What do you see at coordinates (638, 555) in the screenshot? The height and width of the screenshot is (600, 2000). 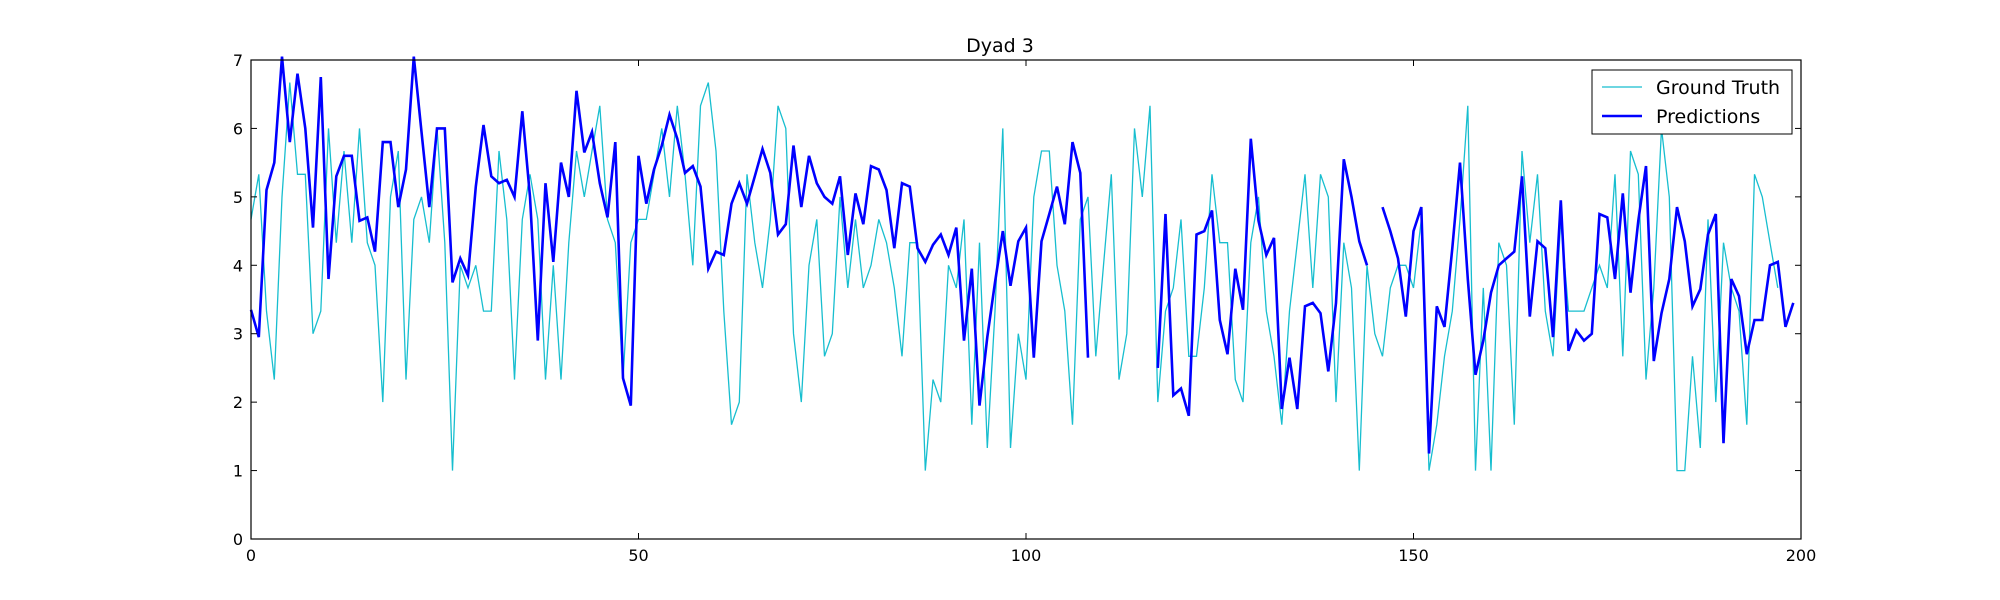 I see `x-tick-label: 50` at bounding box center [638, 555].